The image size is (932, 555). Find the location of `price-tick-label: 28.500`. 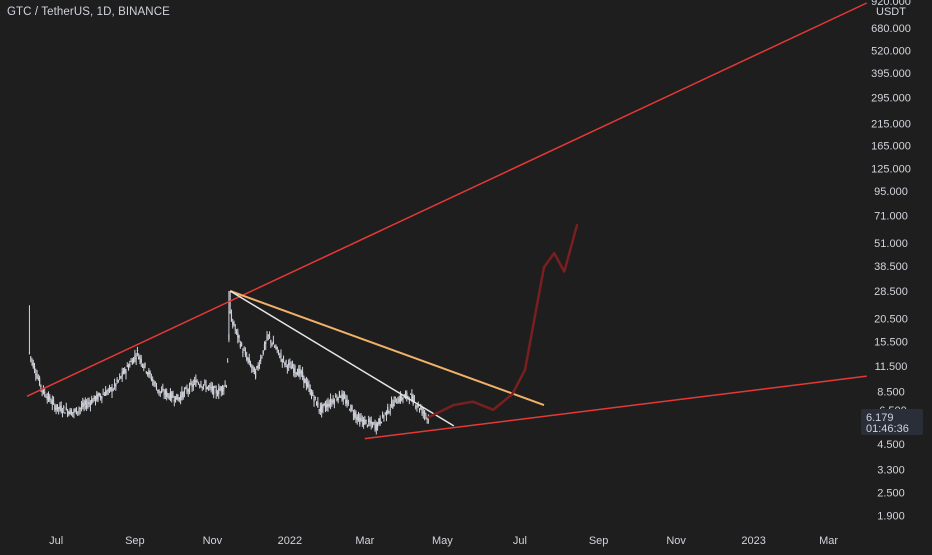

price-tick-label: 28.500 is located at coordinates (891, 292).